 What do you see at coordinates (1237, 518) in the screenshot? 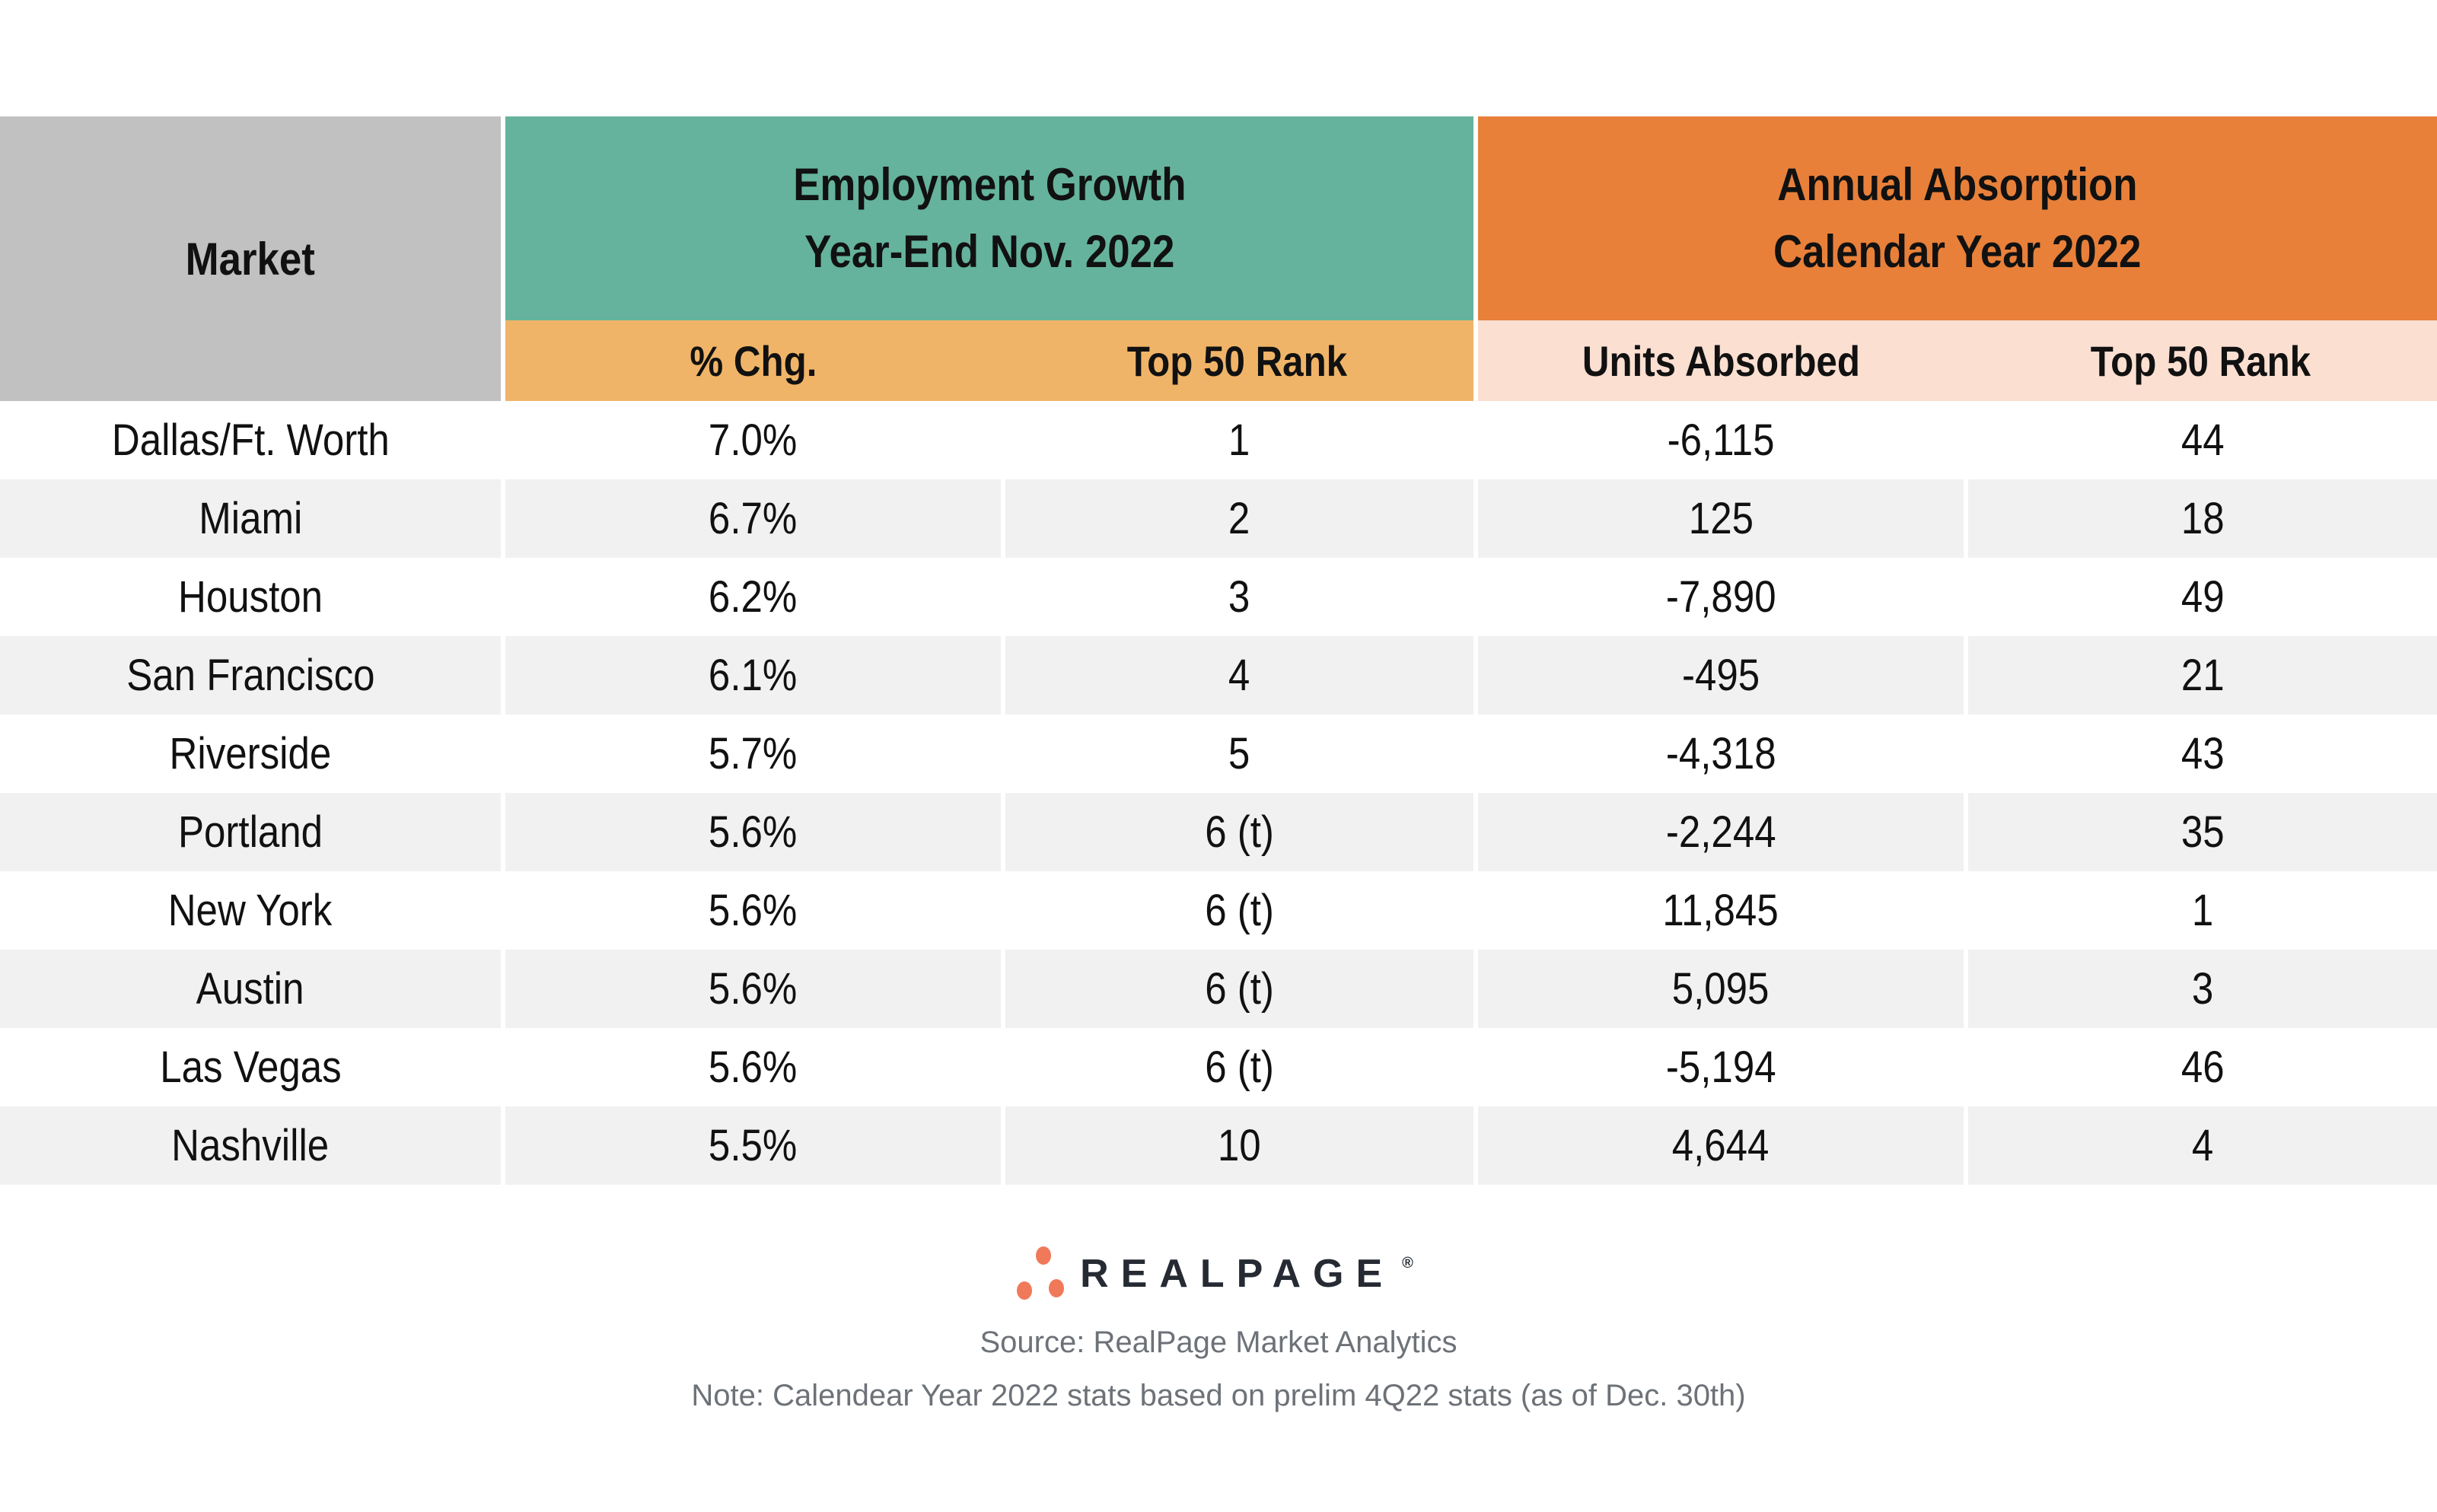
I see `eg-rank-cell: 2` at bounding box center [1237, 518].